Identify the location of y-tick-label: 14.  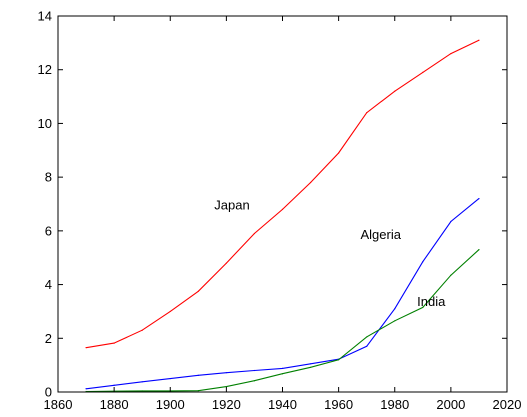
(45, 16).